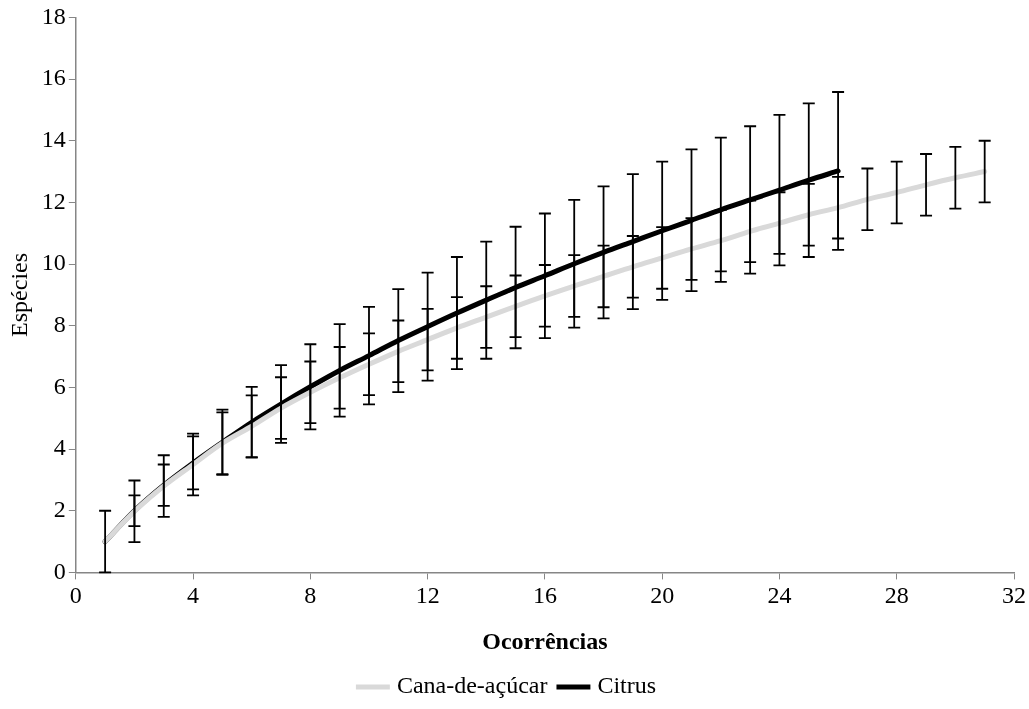  I want to click on x-axis-title: Ocorrências, so click(545, 640).